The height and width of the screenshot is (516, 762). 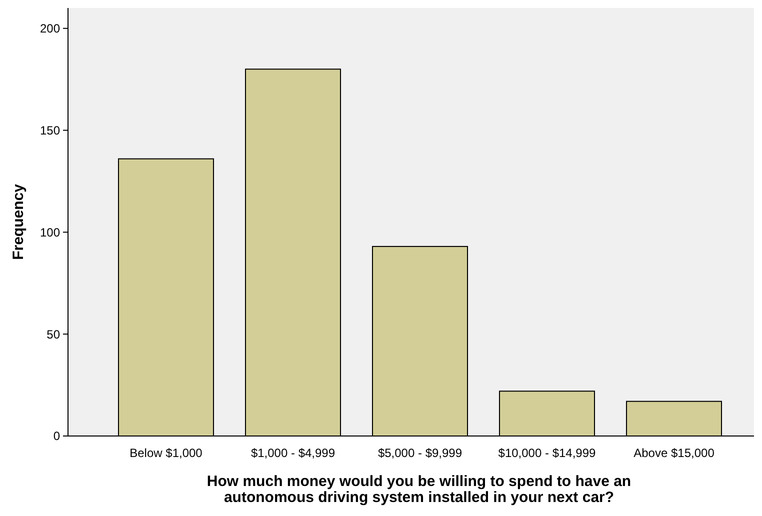 What do you see at coordinates (56, 436) in the screenshot?
I see `y-tick-label: 0` at bounding box center [56, 436].